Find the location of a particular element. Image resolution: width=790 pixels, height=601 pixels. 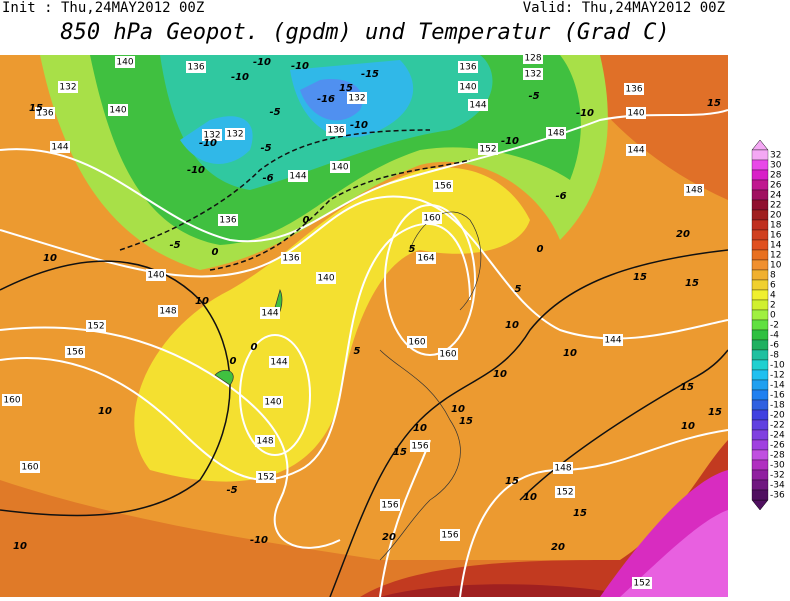

colorbar-label: -10 is located at coordinates (777, 366).